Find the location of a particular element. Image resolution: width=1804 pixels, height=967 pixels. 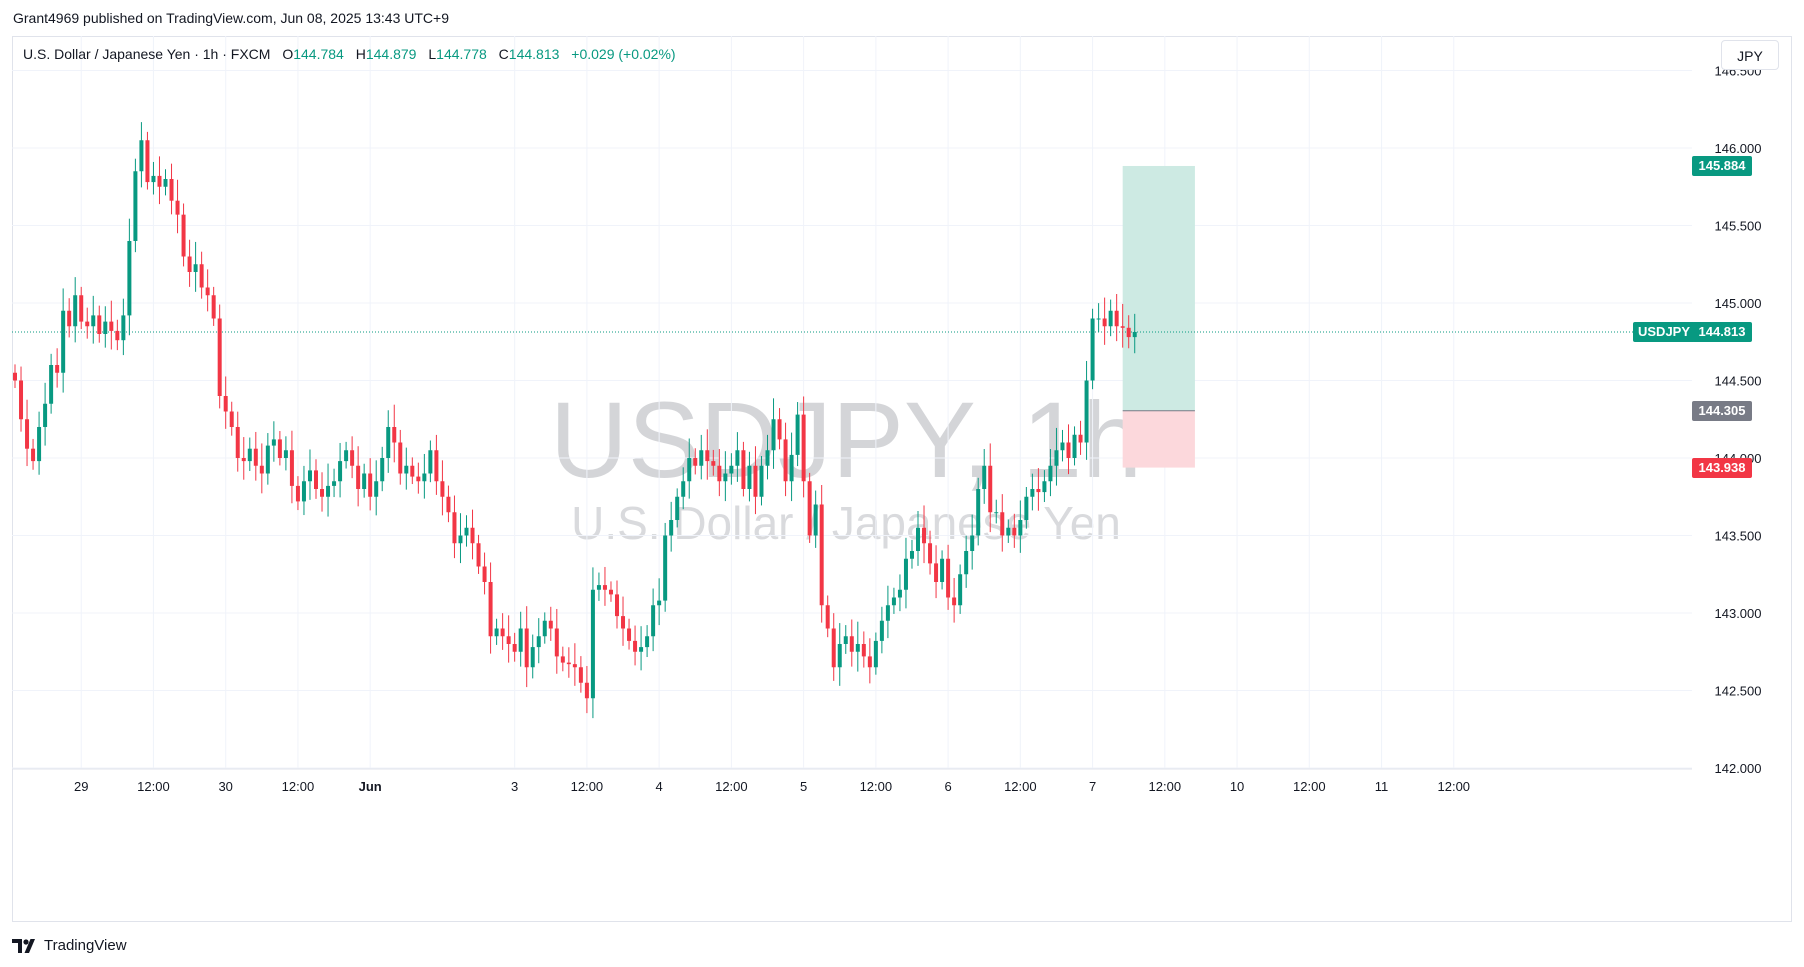

time-tick-label: 30 is located at coordinates (225, 786).